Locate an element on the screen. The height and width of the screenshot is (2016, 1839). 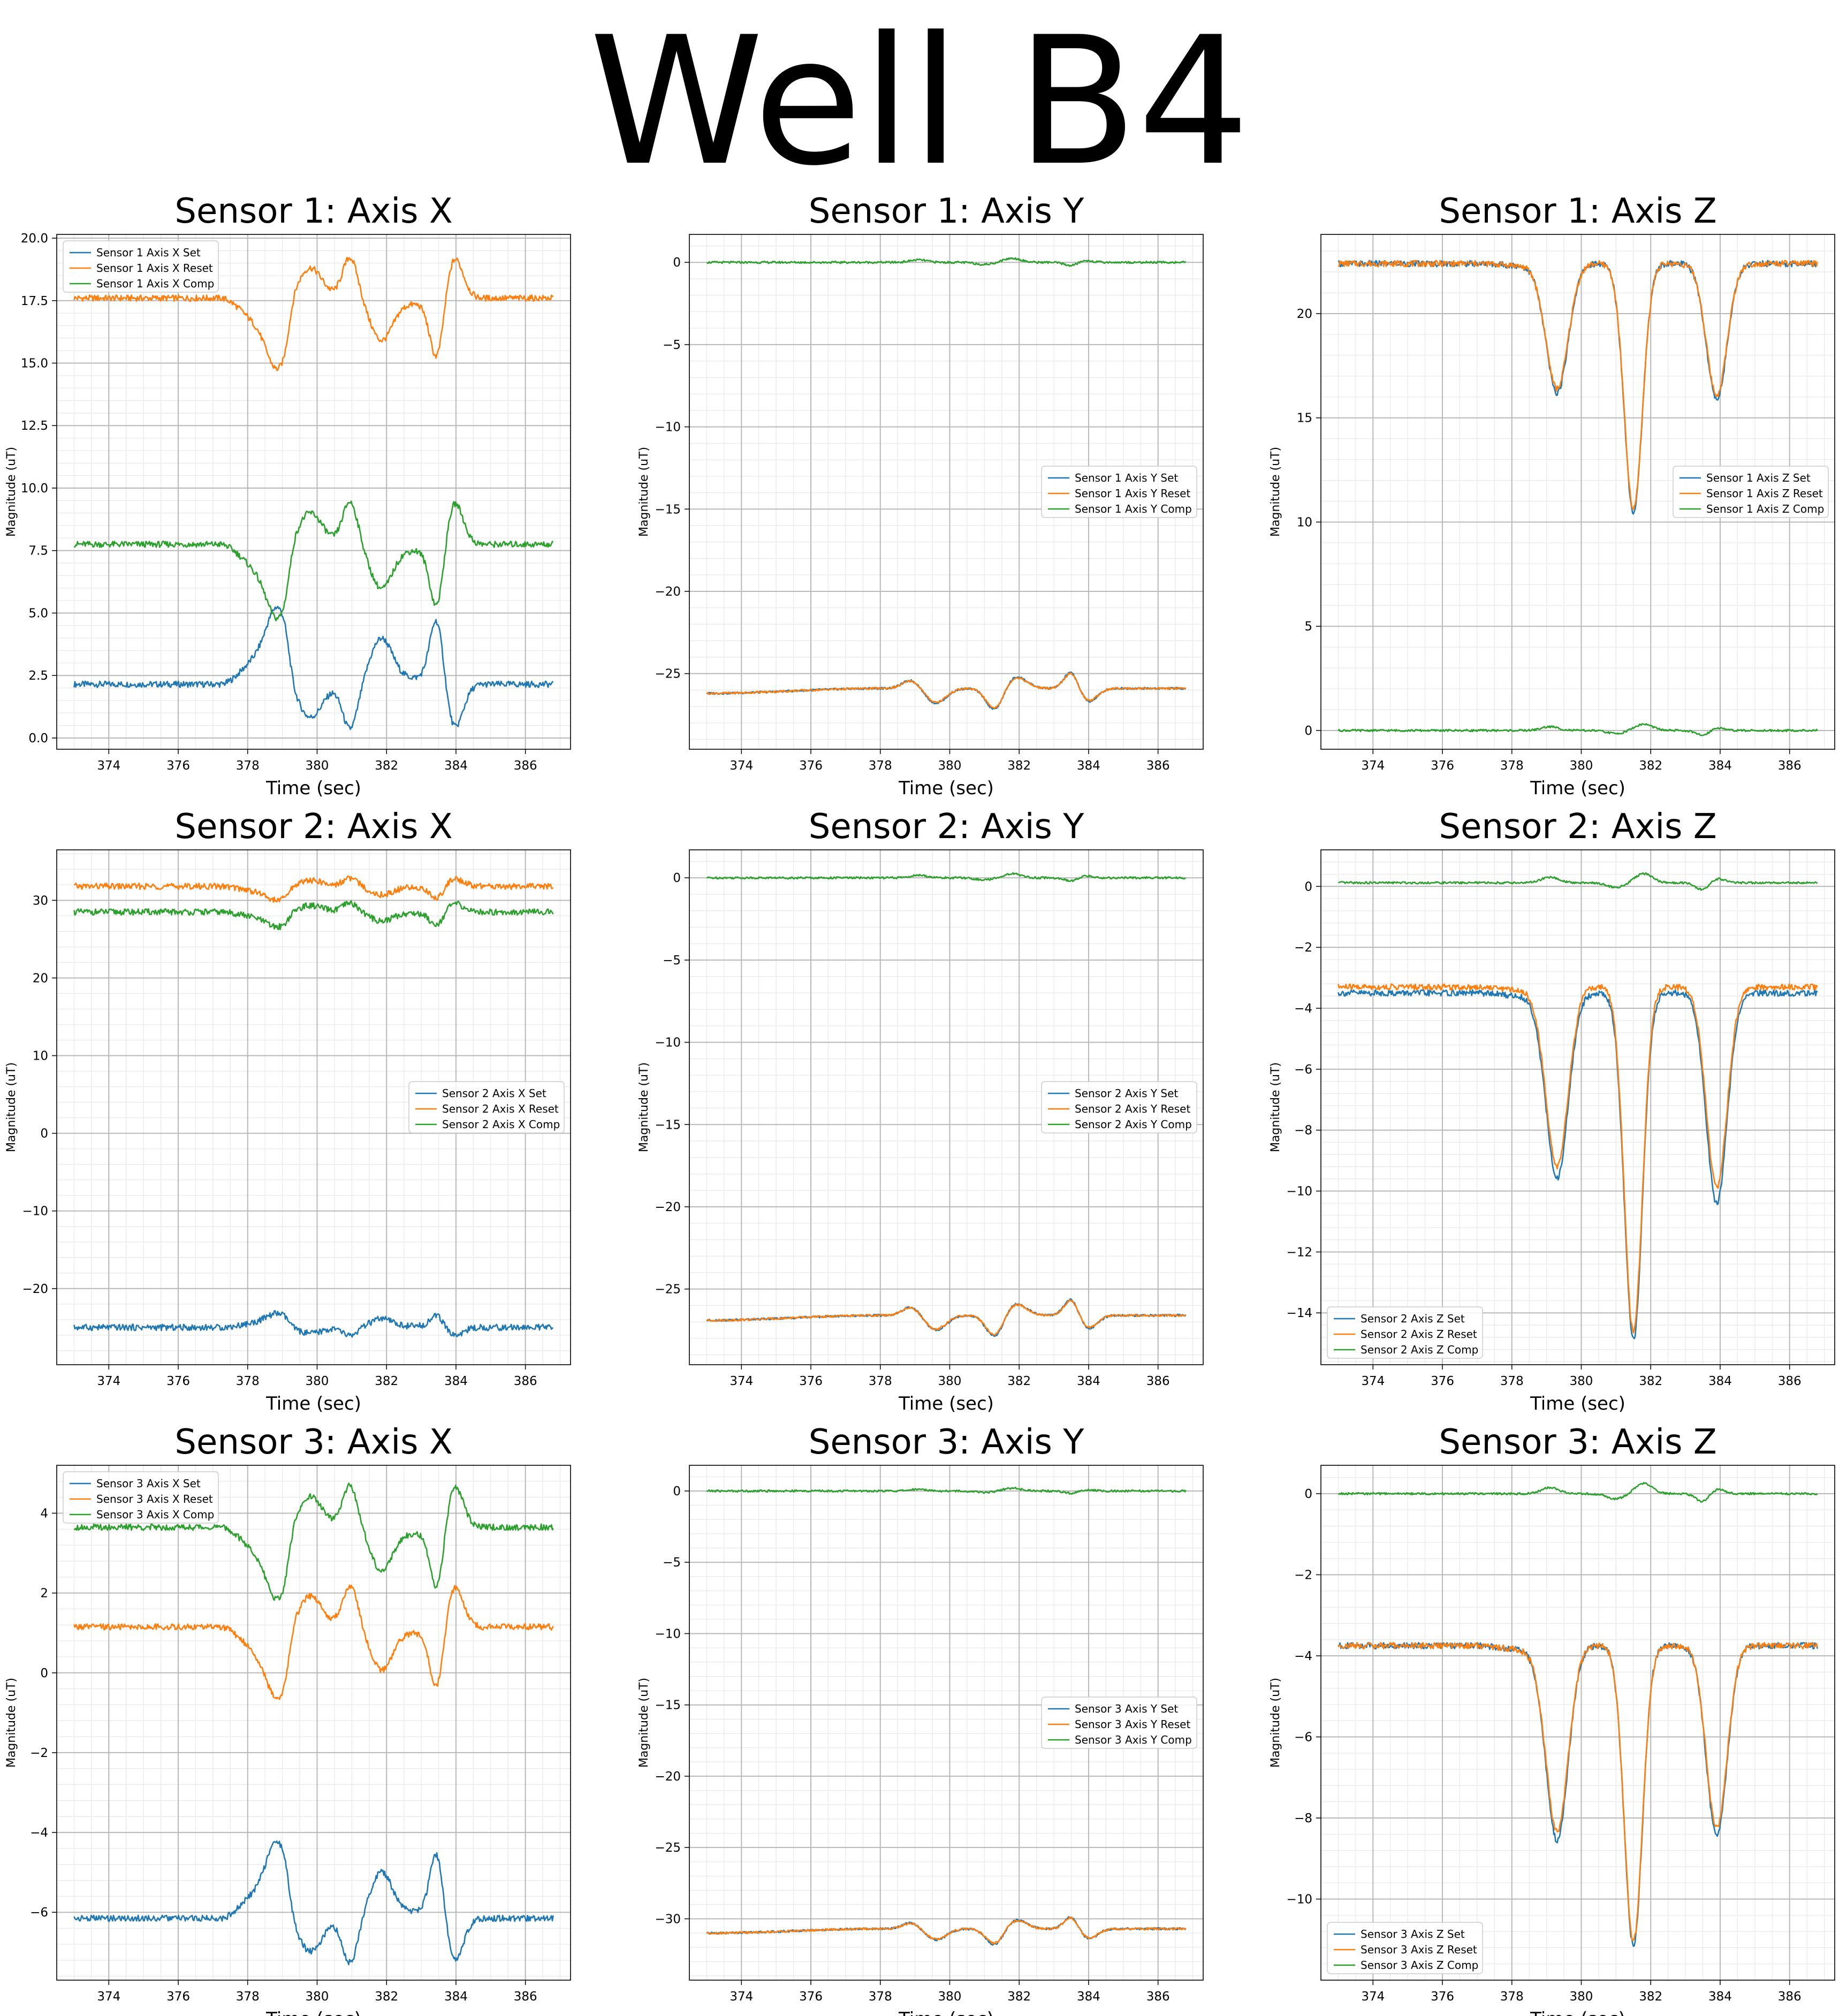
chart-title: Sensor 3: Axis Y is located at coordinates (946, 1442).